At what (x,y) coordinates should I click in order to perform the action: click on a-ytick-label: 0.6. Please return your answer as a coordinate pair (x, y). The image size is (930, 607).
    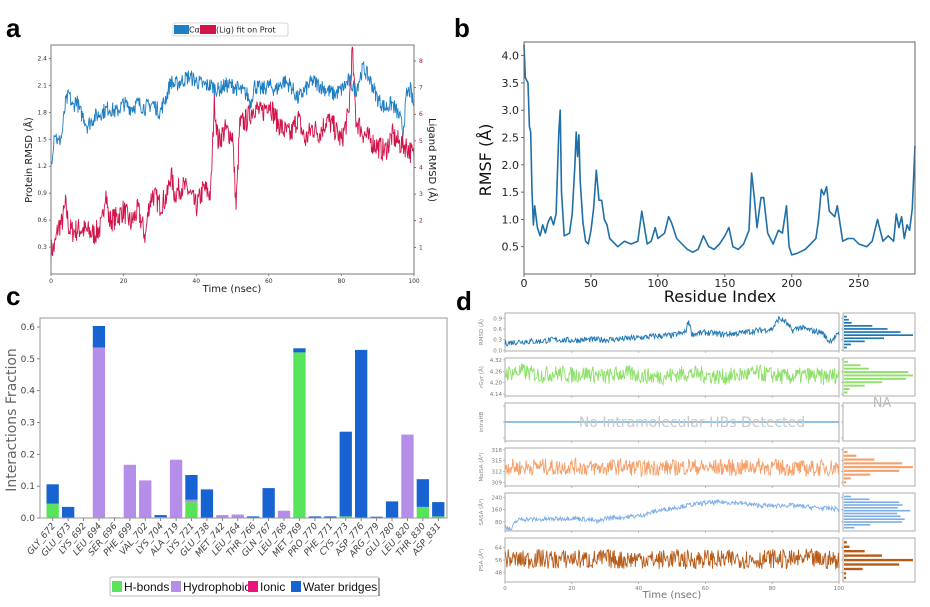
    Looking at the image, I should click on (42, 220).